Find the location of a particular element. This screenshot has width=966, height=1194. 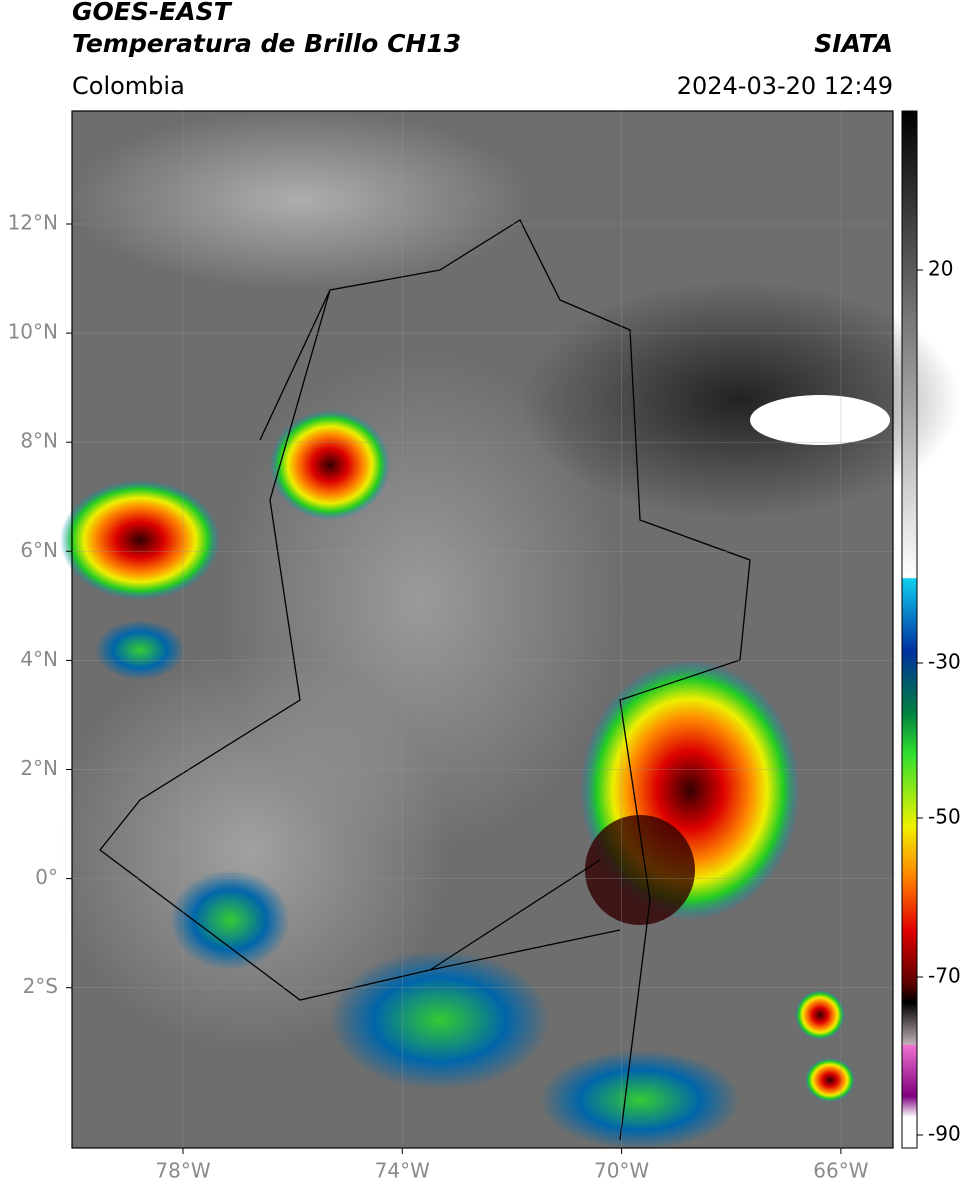

colorbar-label: -90 is located at coordinates (944, 1134).